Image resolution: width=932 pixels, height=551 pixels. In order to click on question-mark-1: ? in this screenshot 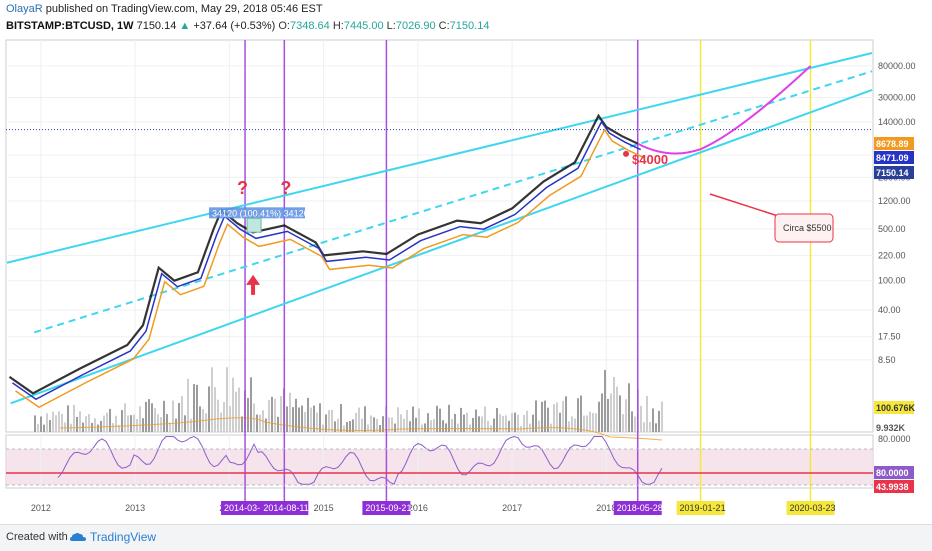, I will do `click(242, 188)`.